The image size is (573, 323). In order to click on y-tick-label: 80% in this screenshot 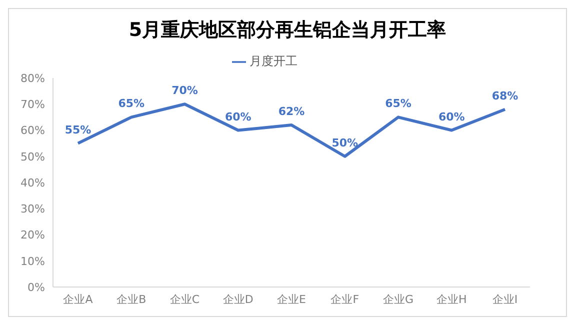, I will do `click(32, 78)`.